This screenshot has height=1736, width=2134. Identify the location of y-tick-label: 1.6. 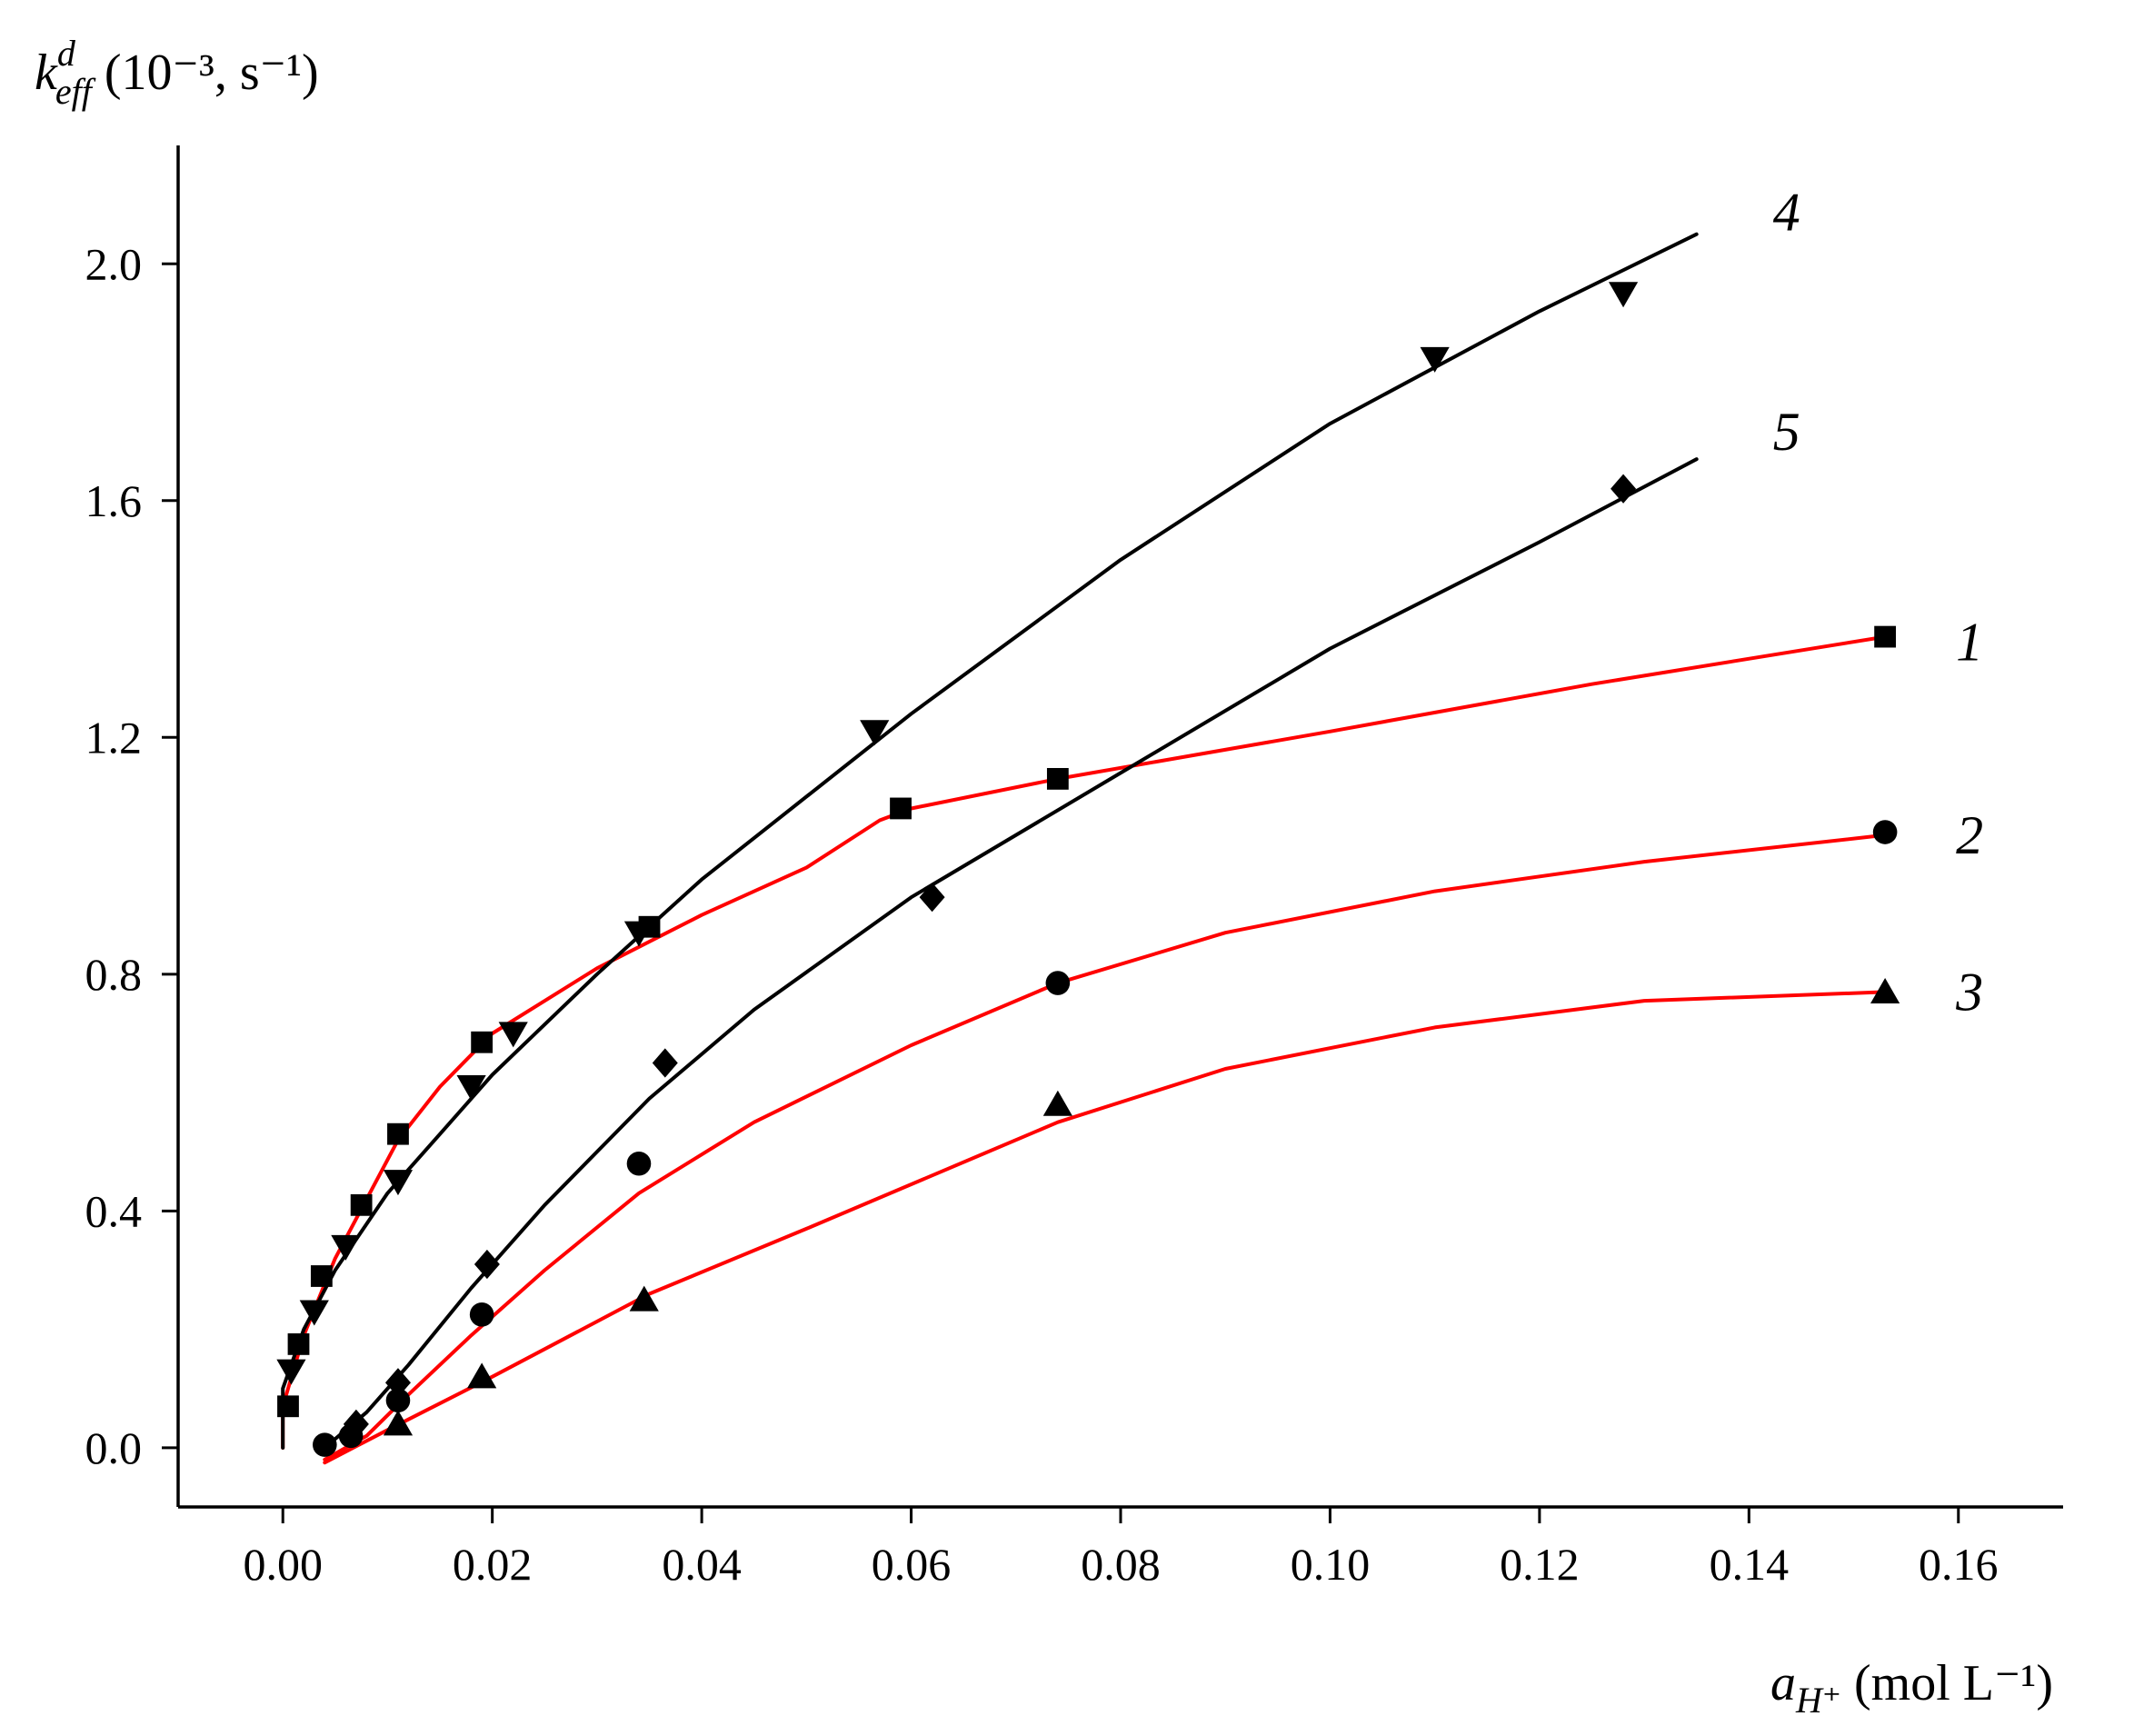
(114, 500).